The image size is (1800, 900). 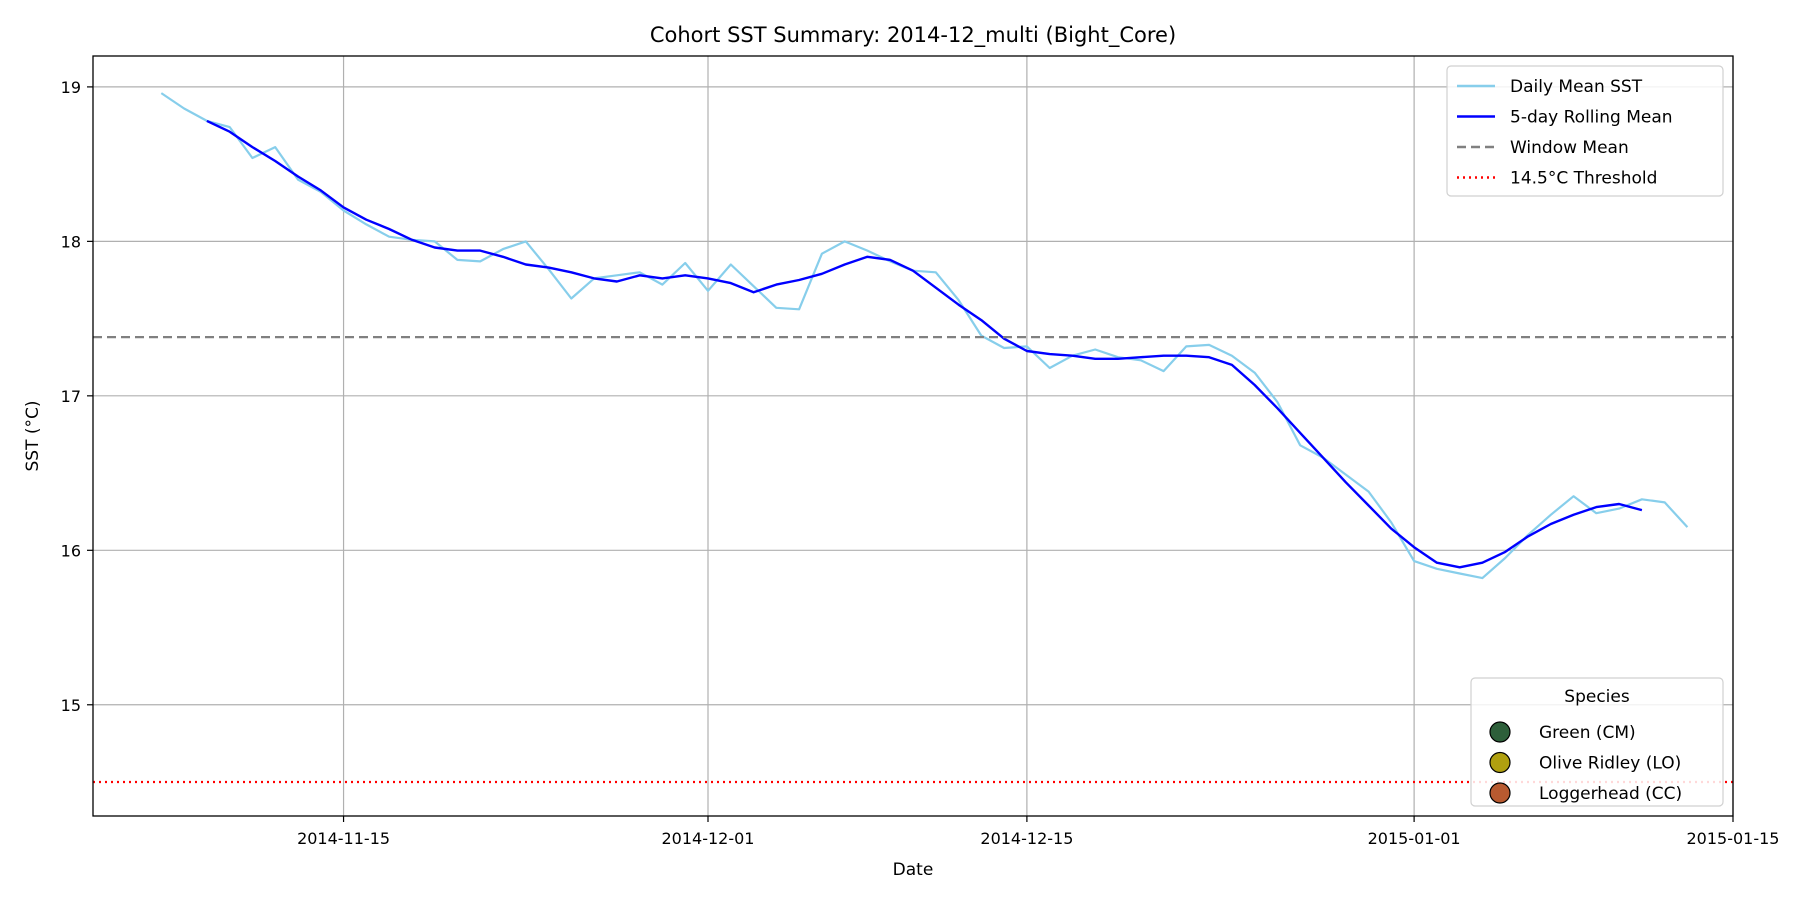 I want to click on y-tick-label: 15, so click(x=71, y=705).